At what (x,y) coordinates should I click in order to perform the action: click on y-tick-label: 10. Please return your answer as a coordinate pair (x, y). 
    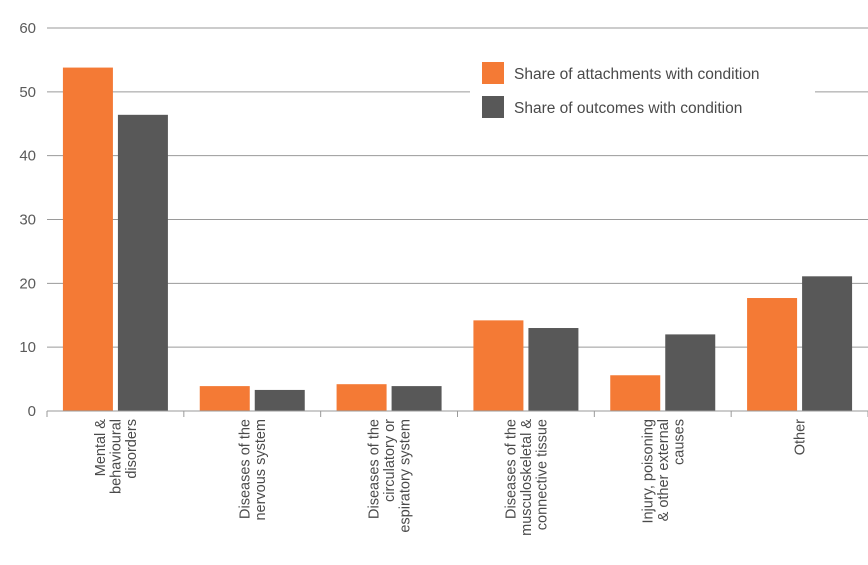
    Looking at the image, I should click on (27, 347).